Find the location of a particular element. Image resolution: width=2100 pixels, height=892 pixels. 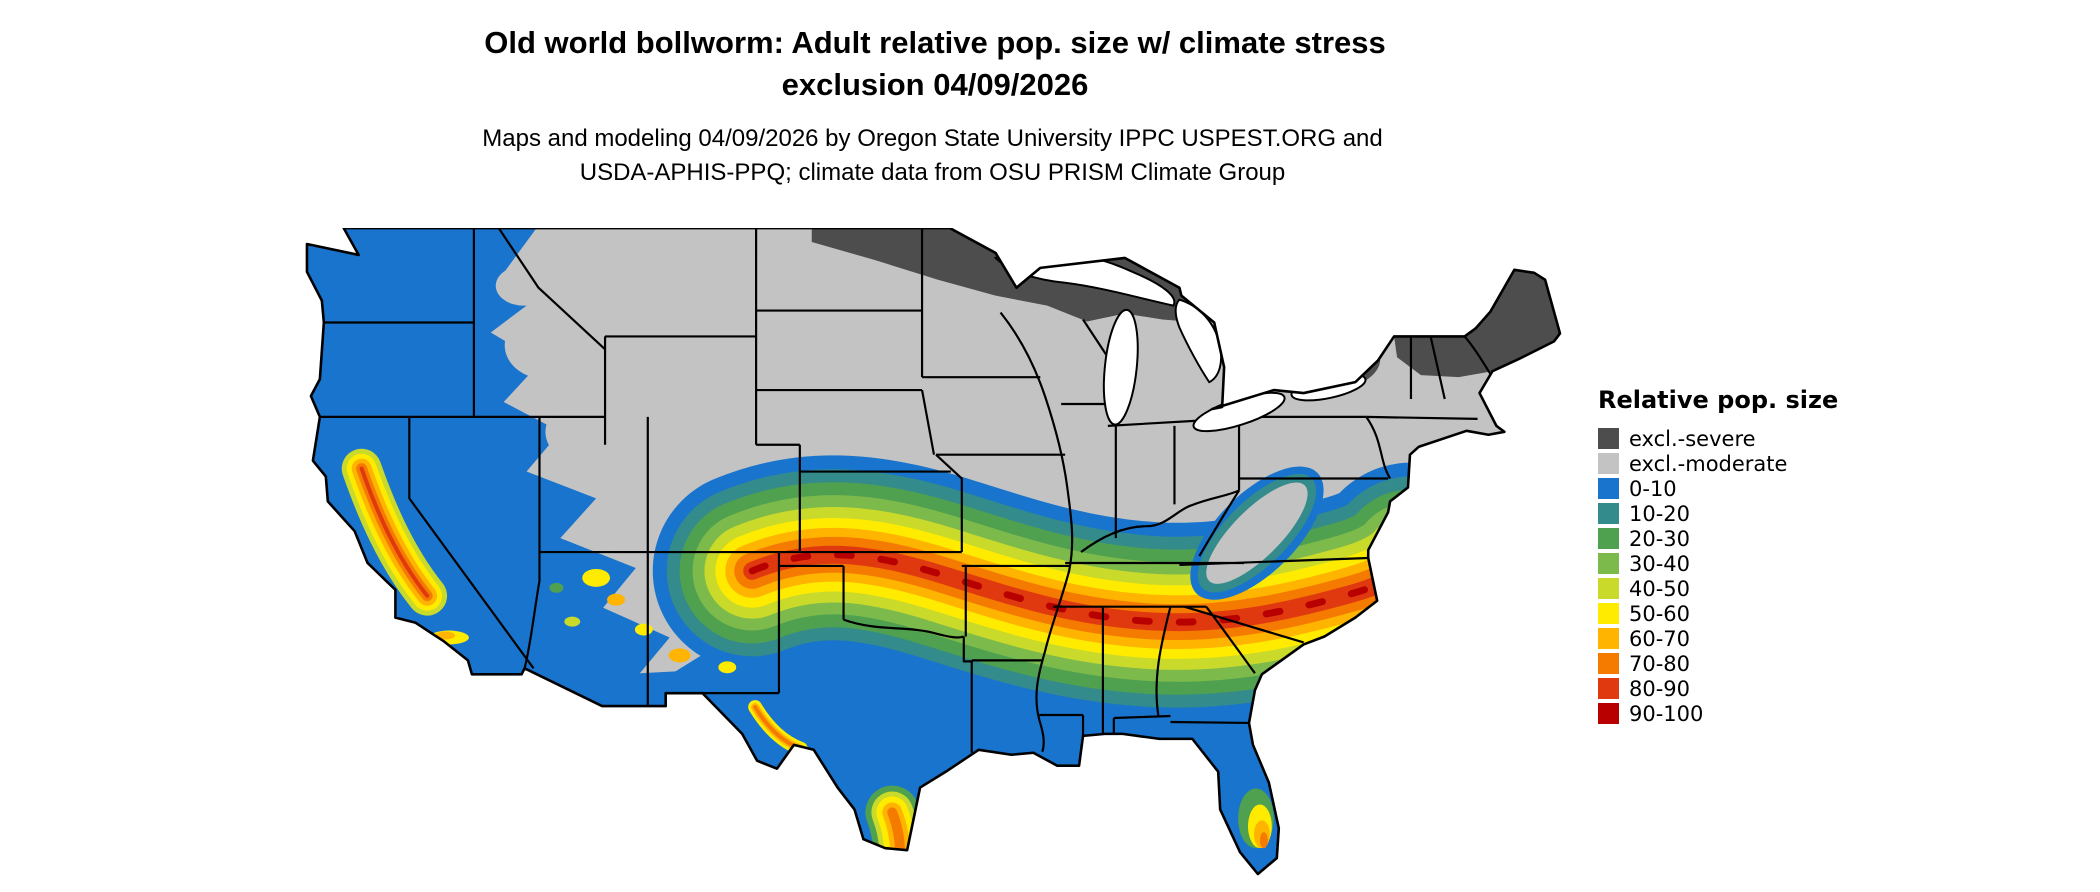

legend-row: excl.-moderate is located at coordinates (1718, 463).